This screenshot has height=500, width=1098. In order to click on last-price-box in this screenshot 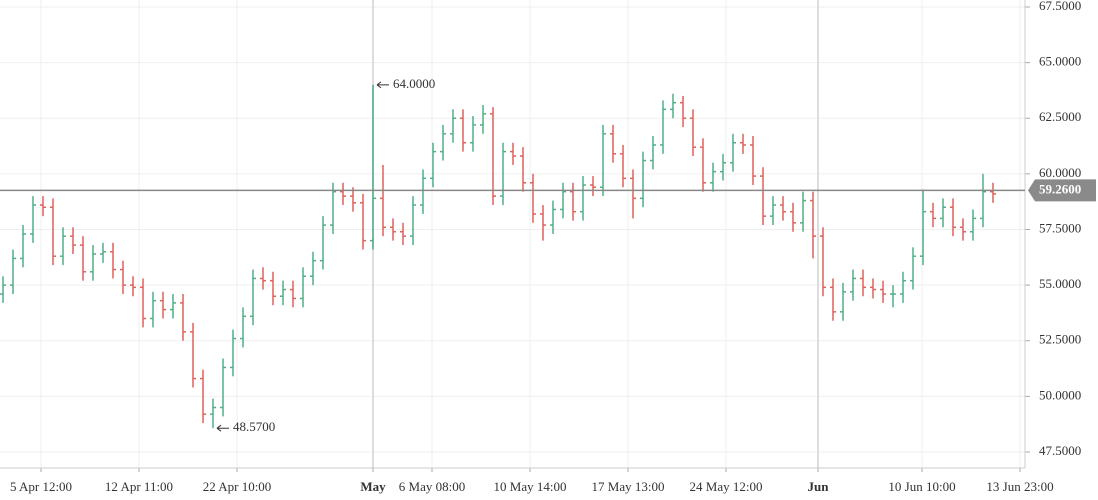, I will do `click(1062, 190)`.